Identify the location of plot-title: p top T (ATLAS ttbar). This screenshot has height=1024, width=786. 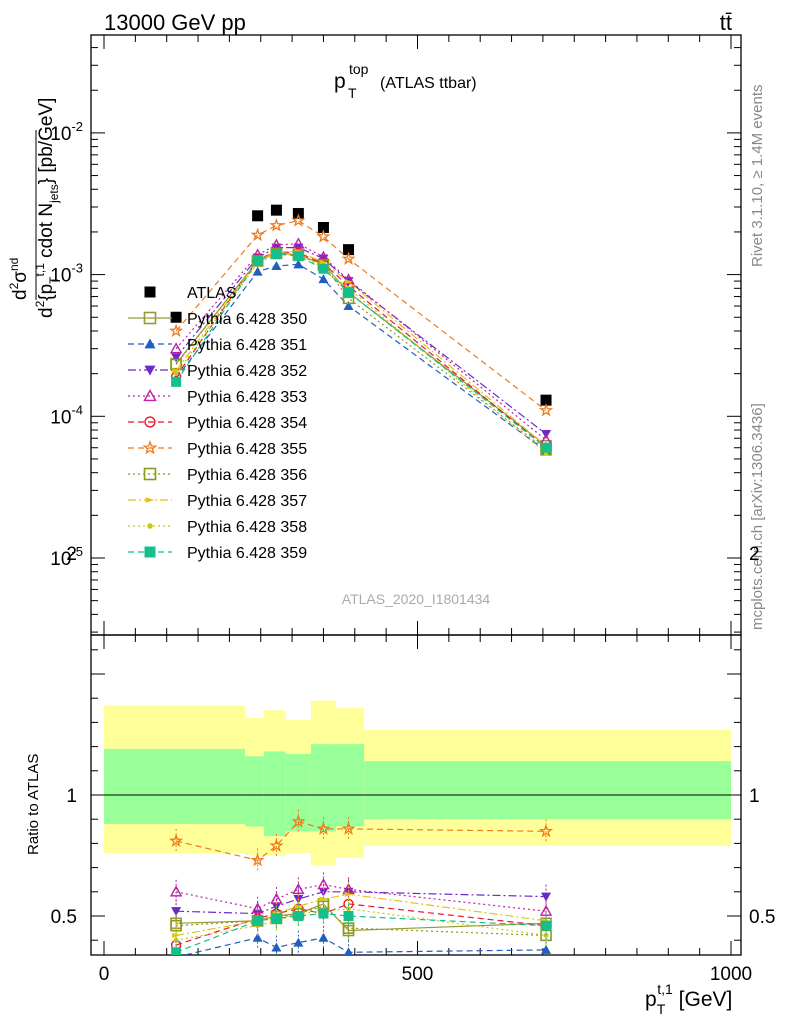
(405, 81).